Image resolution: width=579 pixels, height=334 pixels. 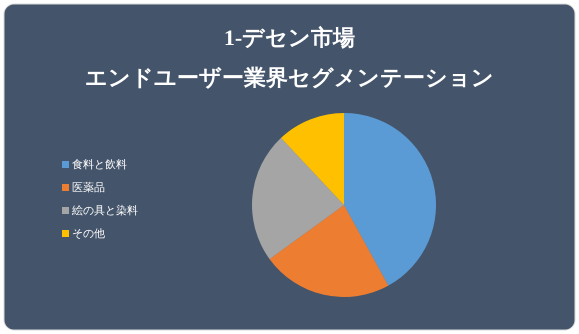 What do you see at coordinates (104, 210) in the screenshot?
I see `legend-label: 絵の具と染料` at bounding box center [104, 210].